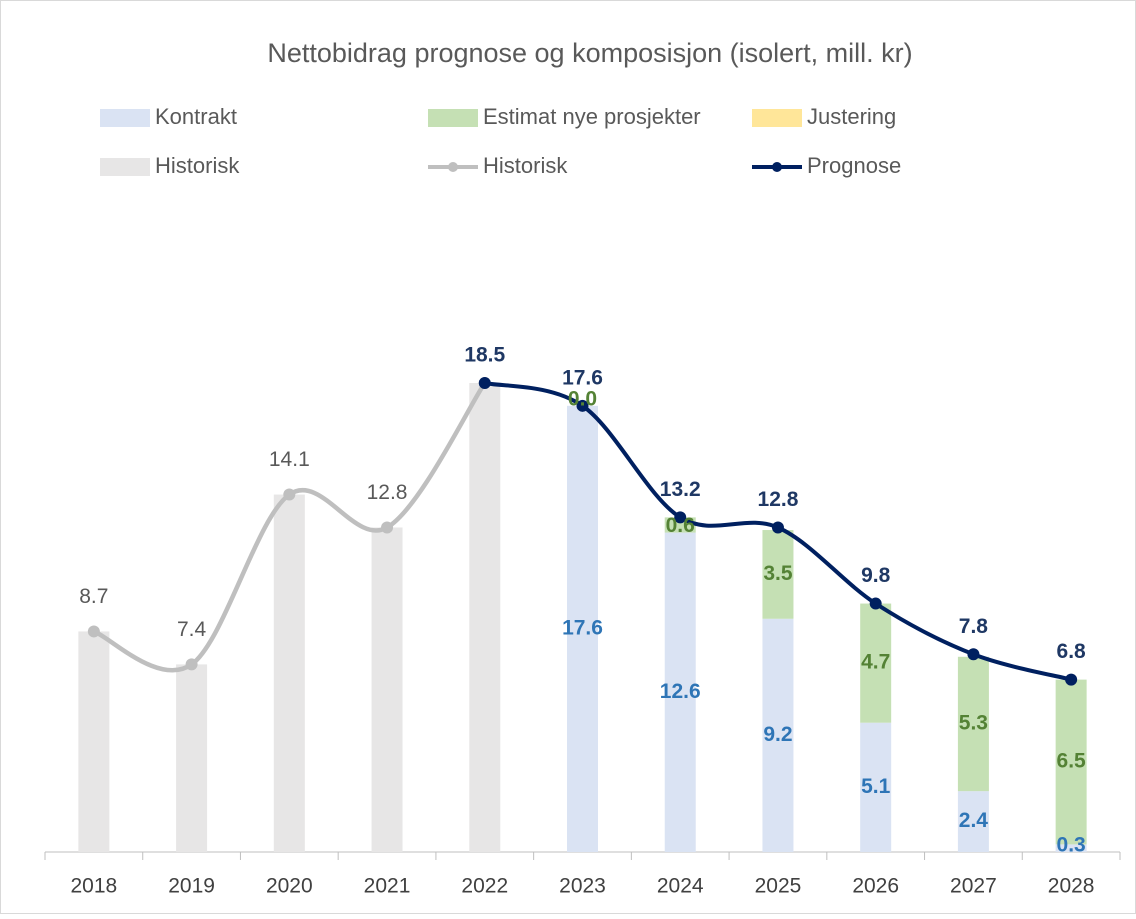  What do you see at coordinates (484, 886) in the screenshot?
I see `x-tick-label: 2022` at bounding box center [484, 886].